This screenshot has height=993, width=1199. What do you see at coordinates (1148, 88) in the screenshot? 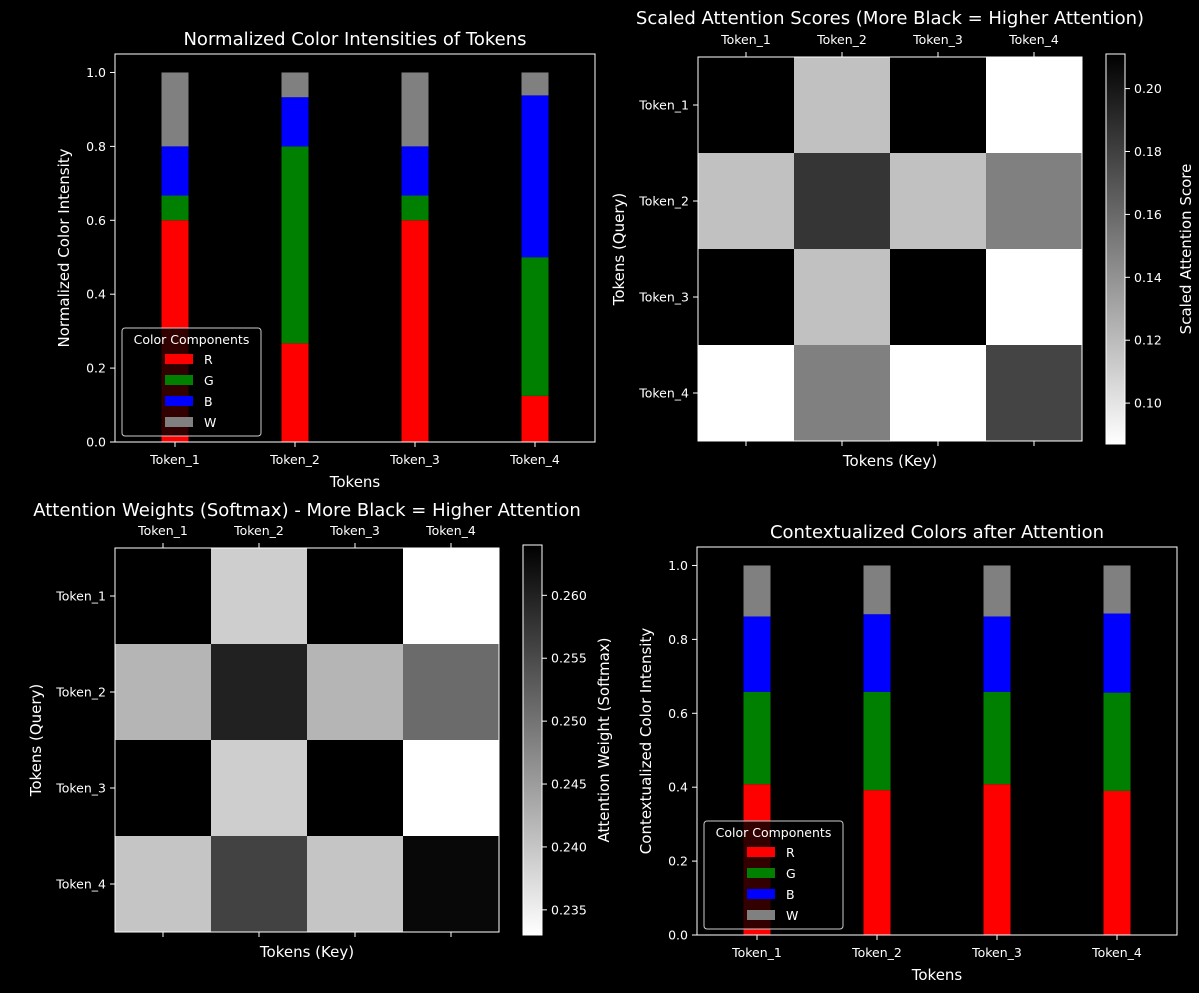
I see `colorbar-tick-label: 0.20` at bounding box center [1148, 88].